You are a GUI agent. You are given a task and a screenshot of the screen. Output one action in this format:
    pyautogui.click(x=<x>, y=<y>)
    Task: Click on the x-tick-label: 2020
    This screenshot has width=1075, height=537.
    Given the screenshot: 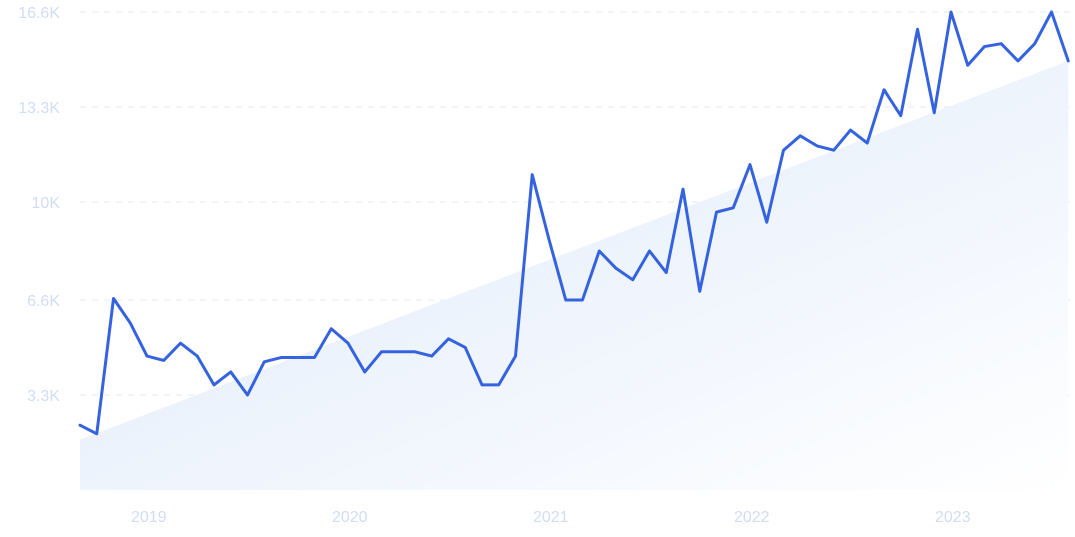 What is the action you would take?
    pyautogui.click(x=350, y=517)
    